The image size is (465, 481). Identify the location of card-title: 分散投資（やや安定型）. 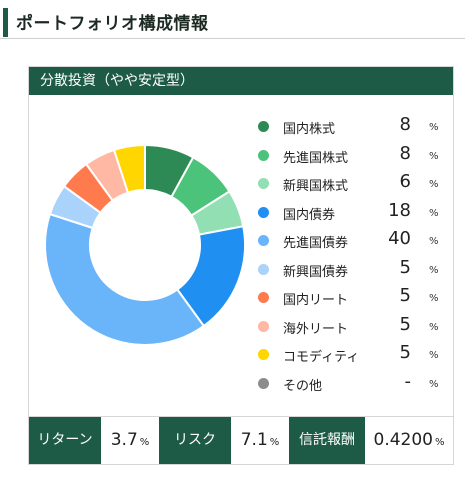
(117, 81).